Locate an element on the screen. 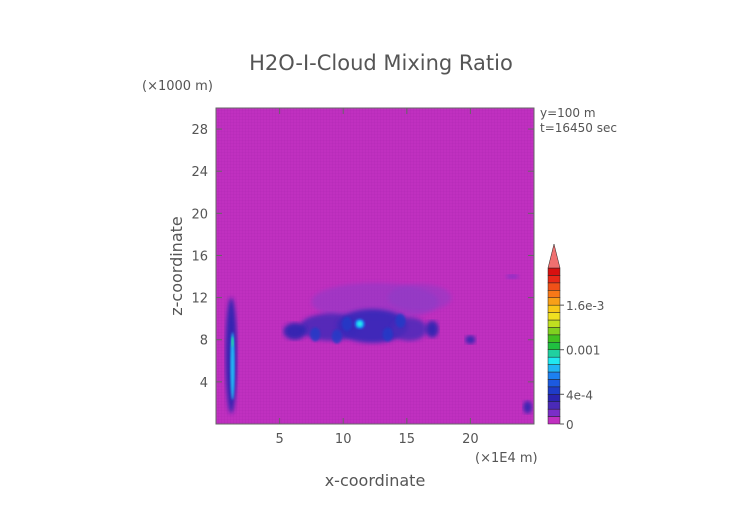 The image size is (752, 532). y-unit-label: (×1000 m) is located at coordinates (177, 86).